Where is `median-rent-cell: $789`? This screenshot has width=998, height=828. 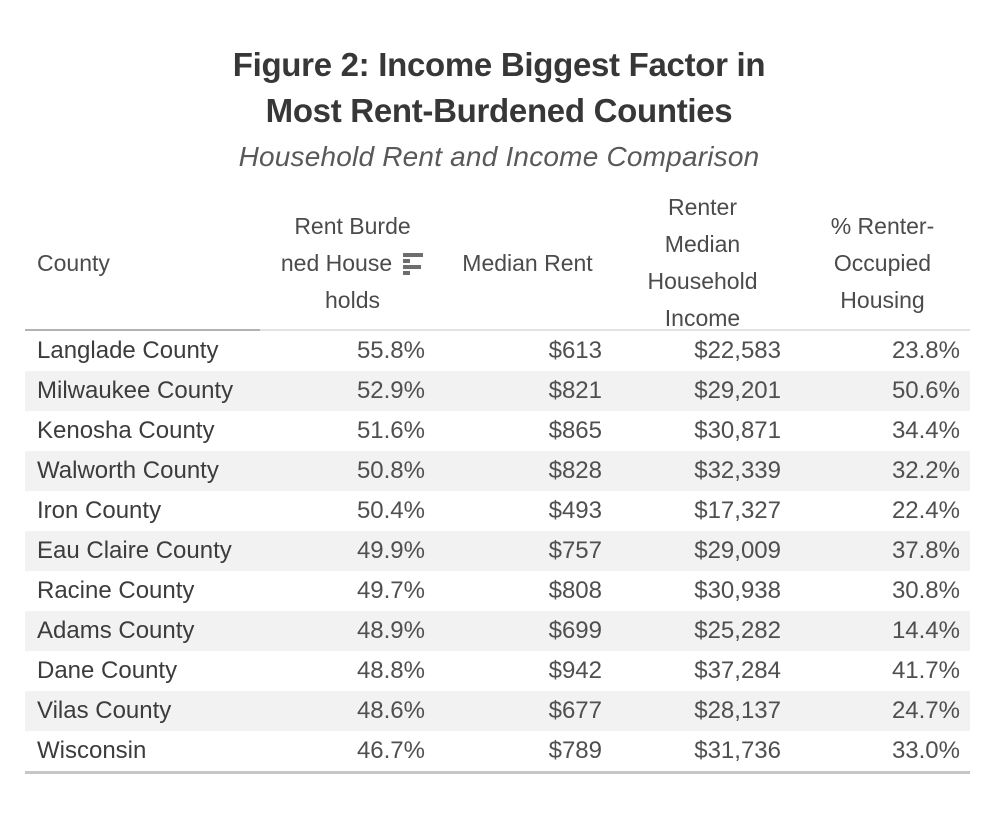 median-rent-cell: $789 is located at coordinates (575, 750).